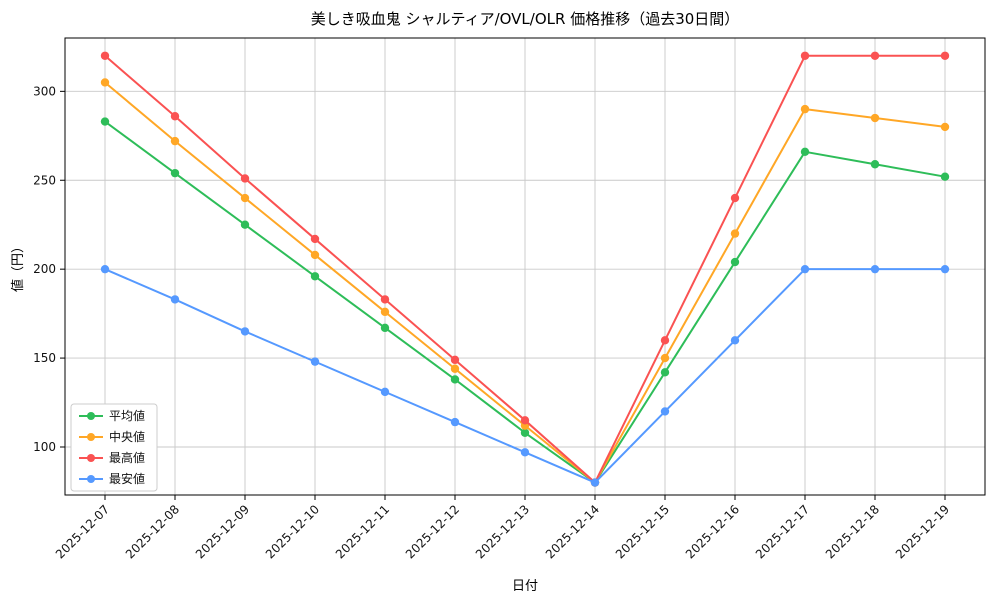 This screenshot has width=1000, height=600. Describe the element at coordinates (525, 19) in the screenshot. I see `chart-title: 美しき吸血鬼 シャルティア/OVL/OLR 価格推移（過去30日間）` at that location.